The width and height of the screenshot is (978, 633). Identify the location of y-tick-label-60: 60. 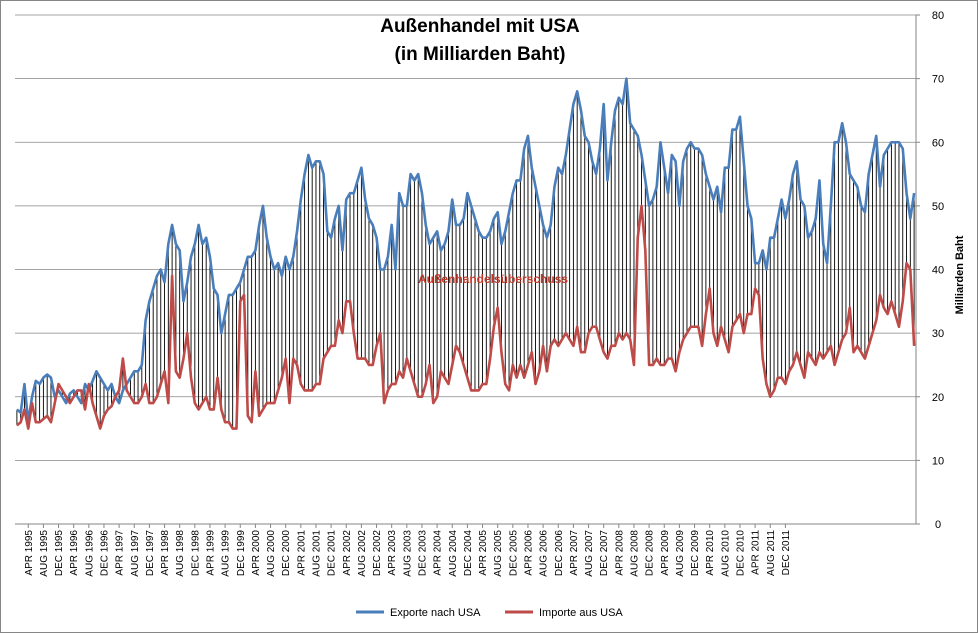
(938, 143).